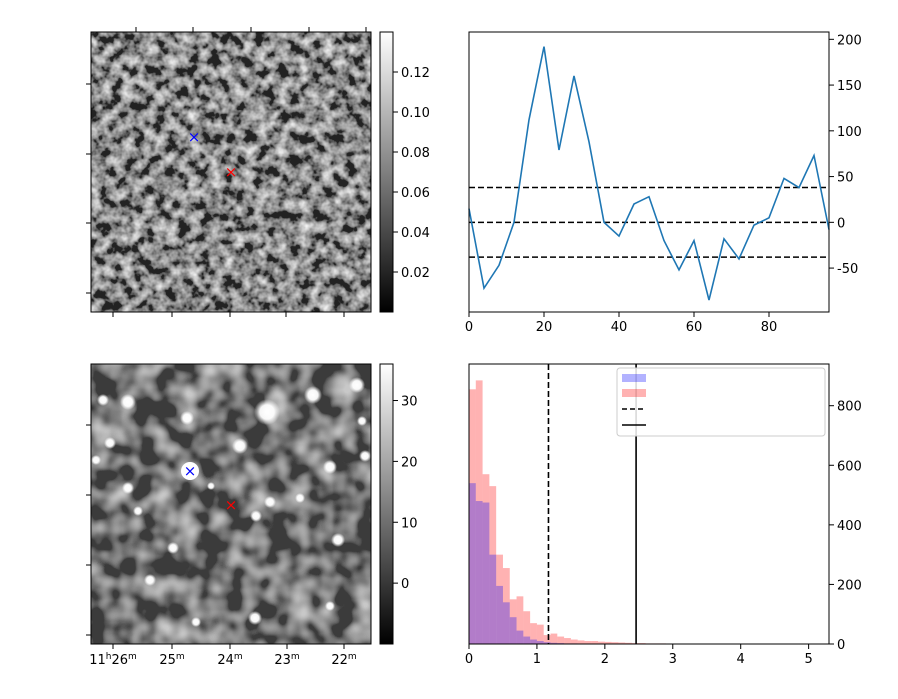 Image resolution: width=898 pixels, height=699 pixels. Describe the element at coordinates (530, 563) in the screenshot. I see `hist-residual-series` at that location.